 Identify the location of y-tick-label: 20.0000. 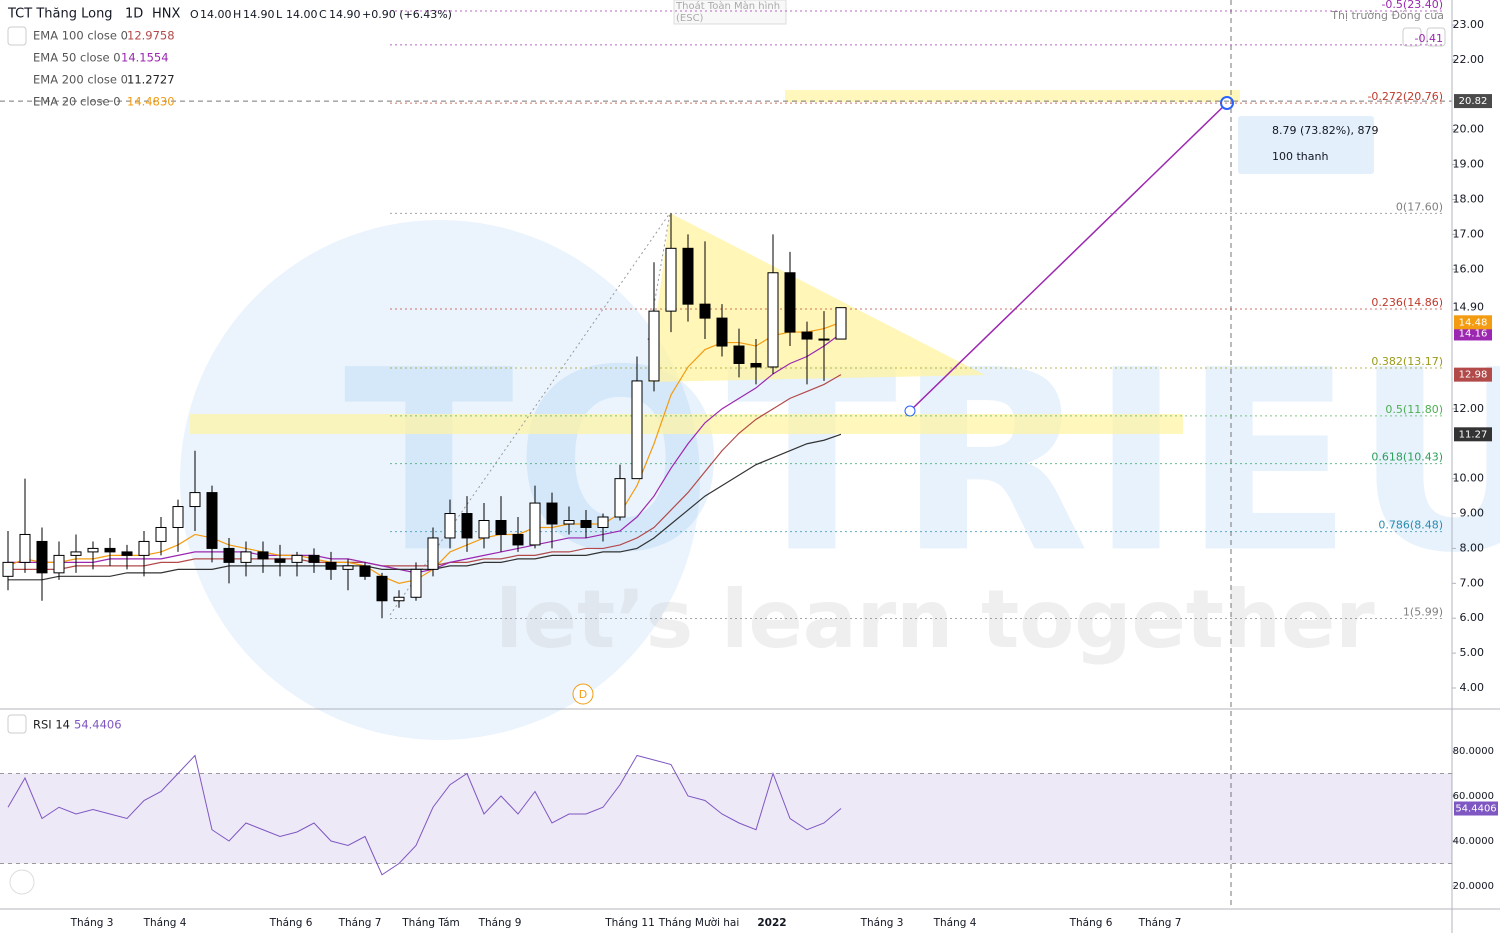
(1473, 886).